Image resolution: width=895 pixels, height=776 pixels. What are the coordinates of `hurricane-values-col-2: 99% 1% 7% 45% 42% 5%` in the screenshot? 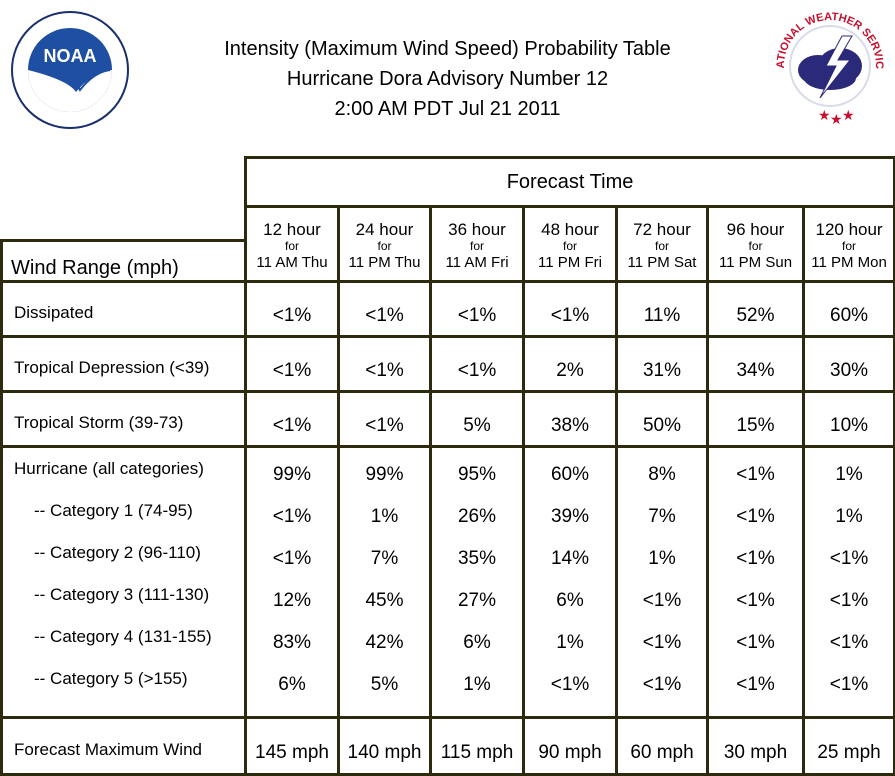 It's located at (384, 582).